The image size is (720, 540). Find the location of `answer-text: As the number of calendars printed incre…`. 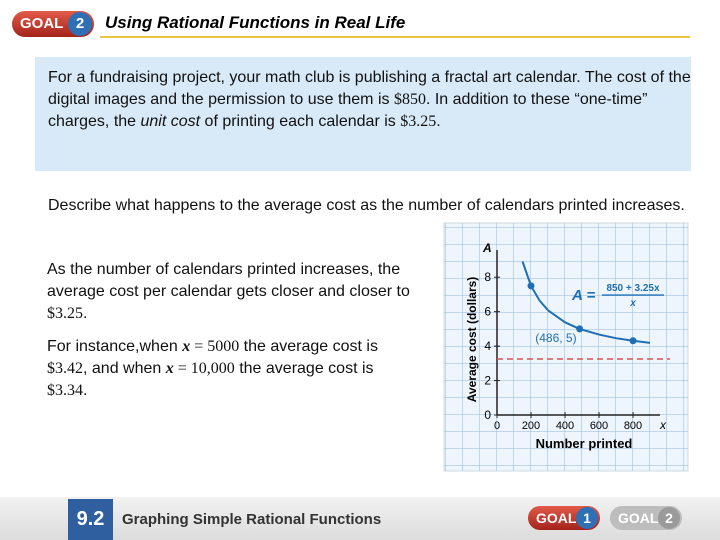

answer-text: As the number of calendars printed incre… is located at coordinates (228, 280).